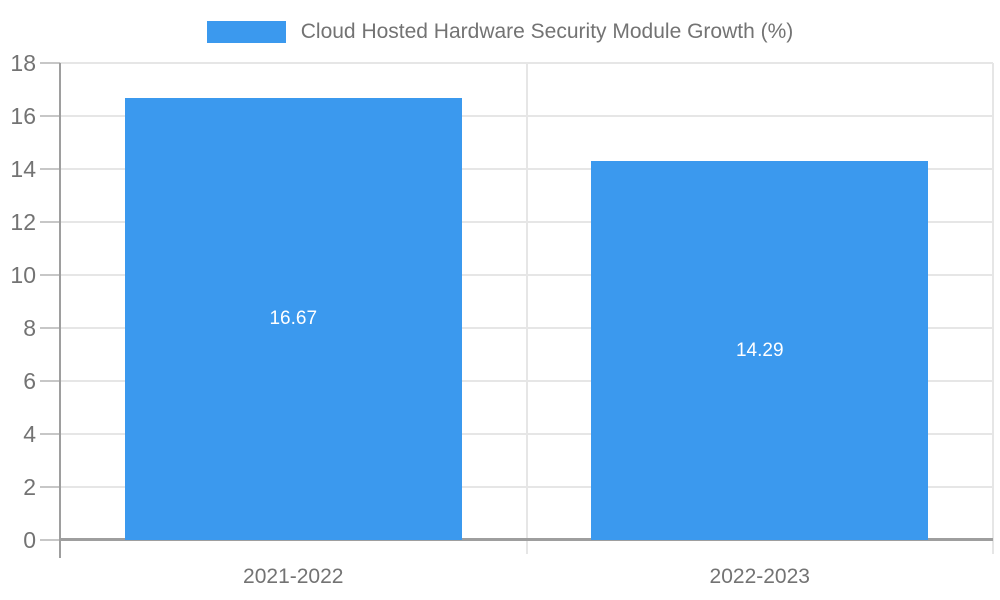 The width and height of the screenshot is (1000, 600). I want to click on legend-swatch, so click(246, 32).